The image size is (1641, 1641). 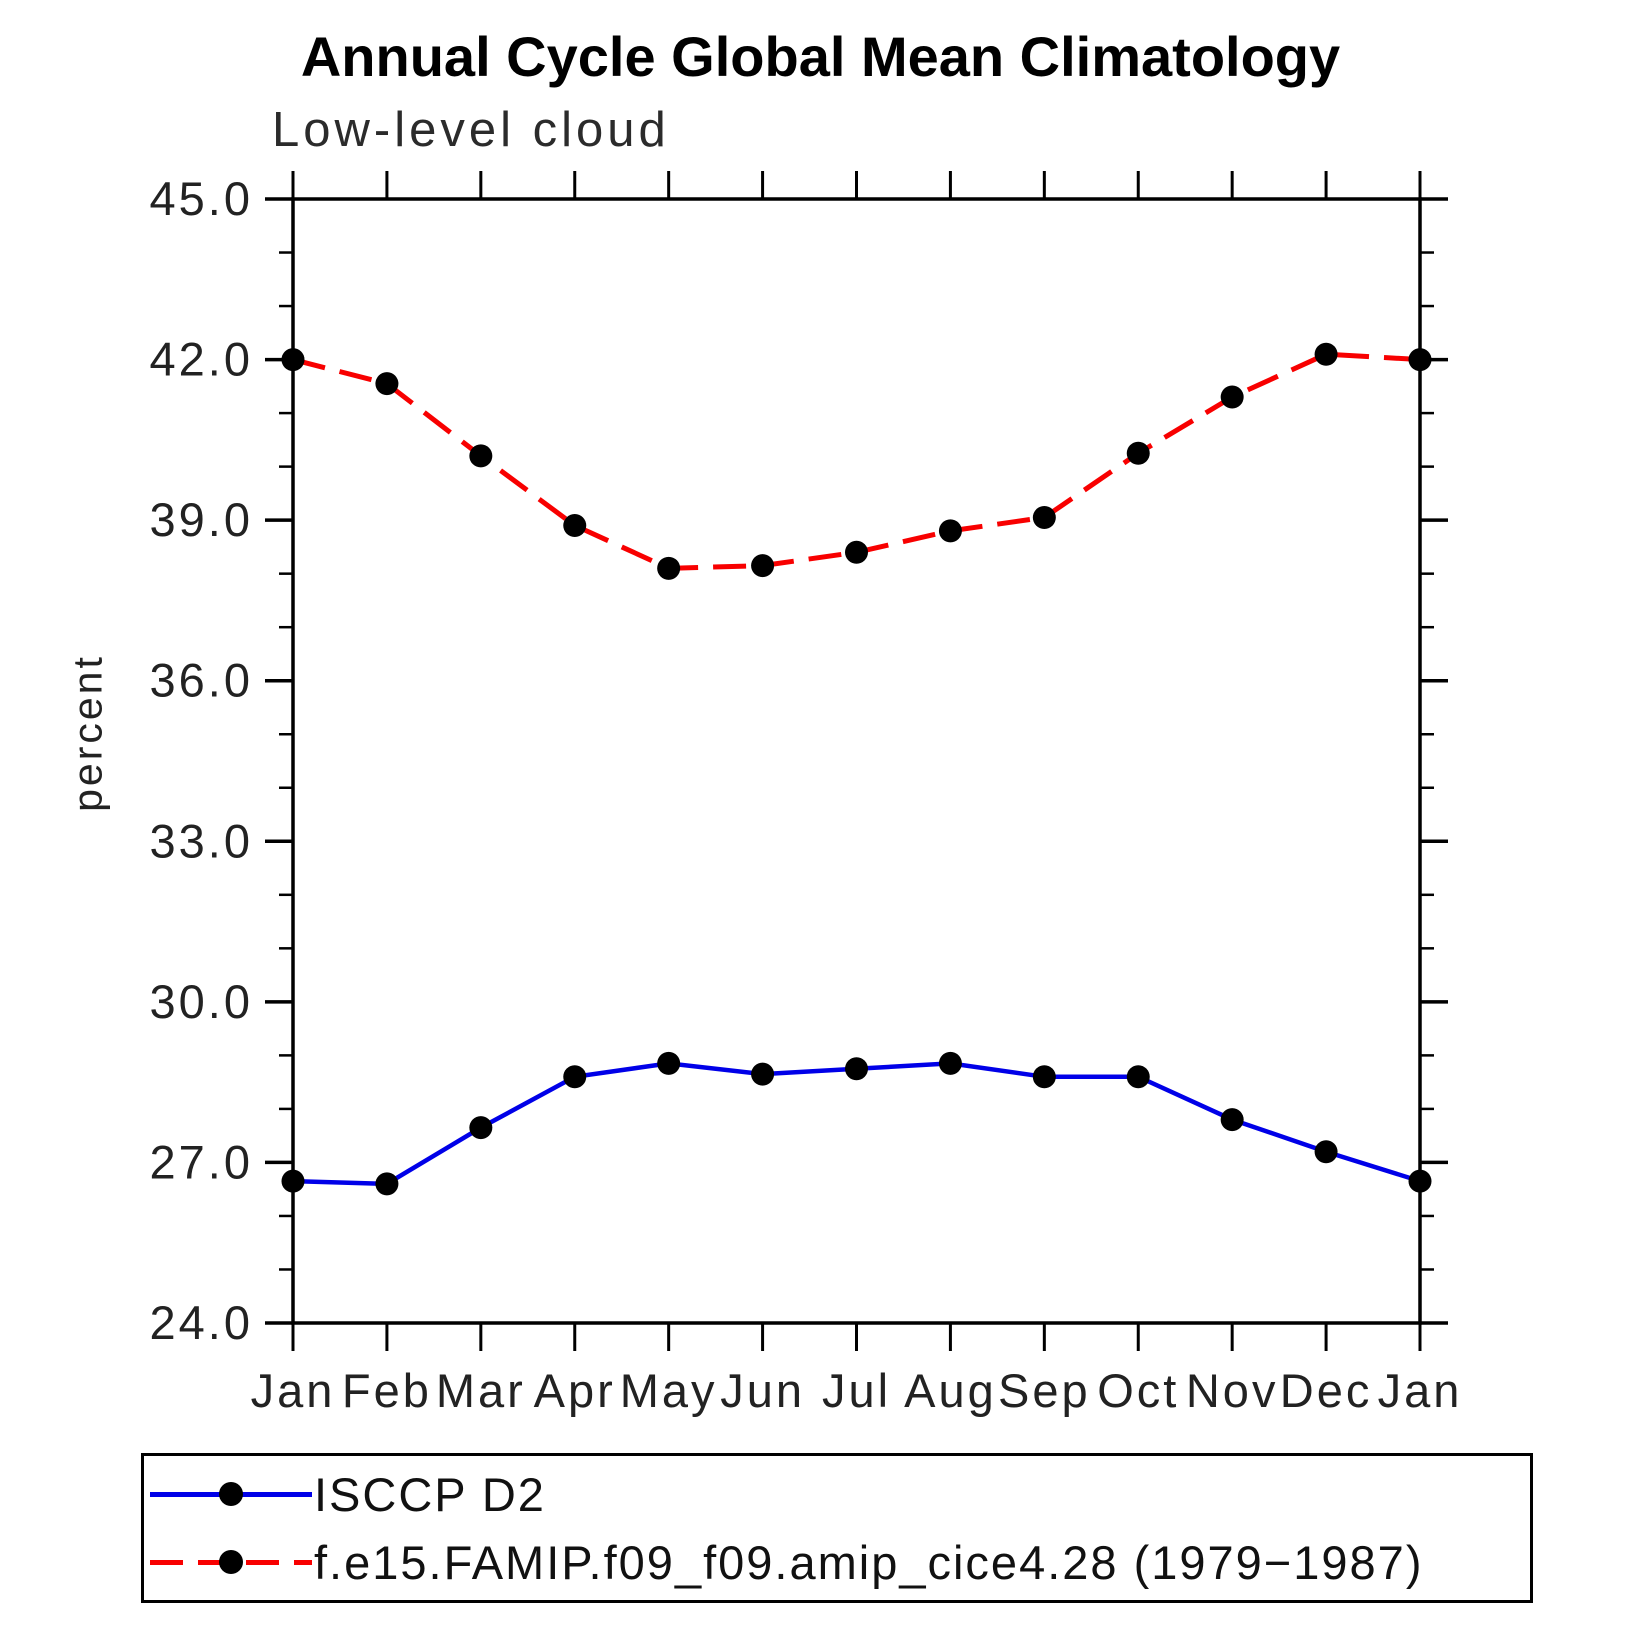 I want to click on y-tick-label: 24.0, so click(x=201, y=1322).